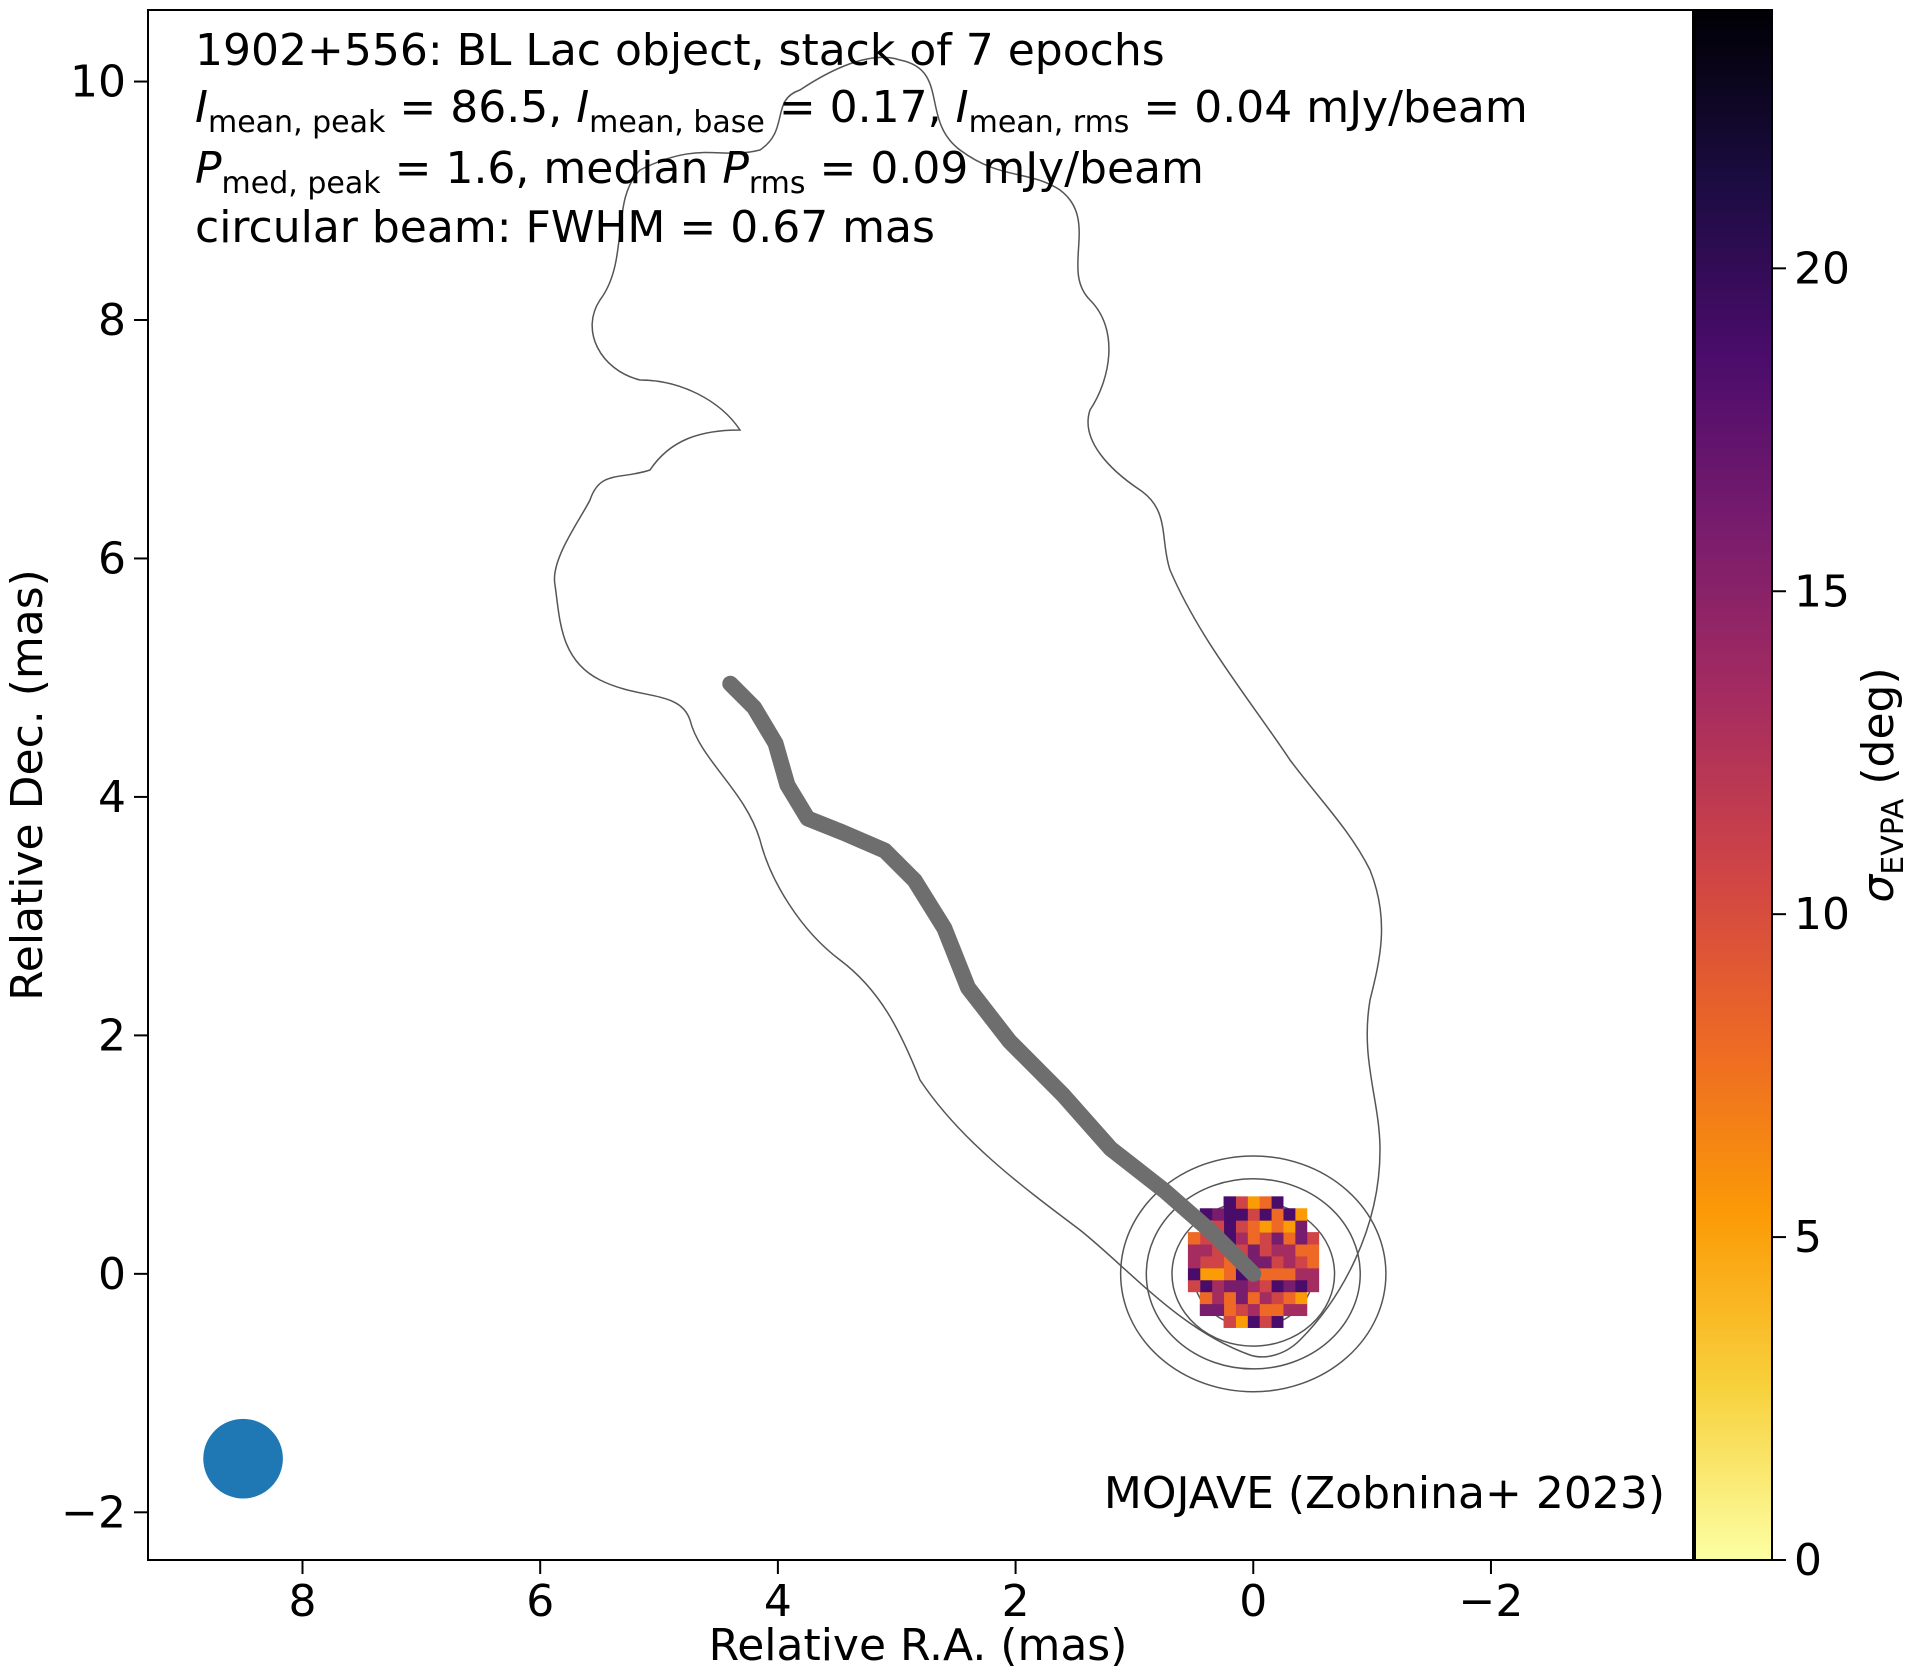 The height and width of the screenshot is (1674, 1905). What do you see at coordinates (303, 1601) in the screenshot?
I see `x-tick-label: 8` at bounding box center [303, 1601].